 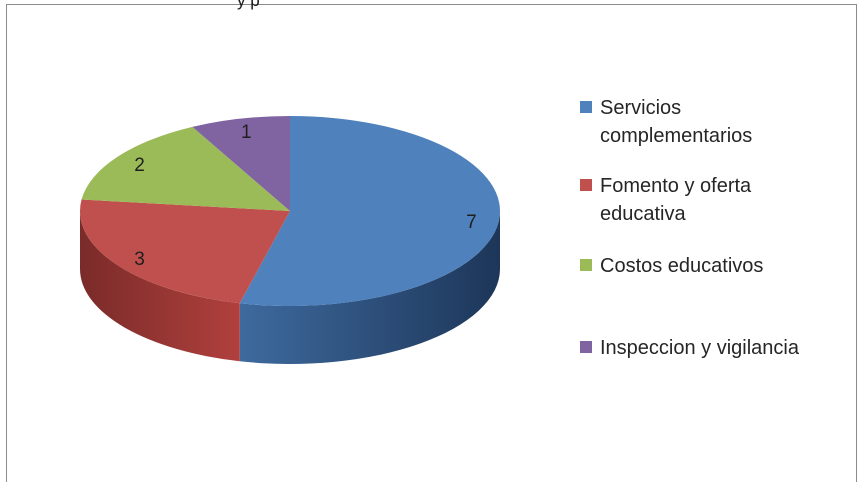 I want to click on data-label-inspeccion-y-vigilancia: 1, so click(x=246, y=132).